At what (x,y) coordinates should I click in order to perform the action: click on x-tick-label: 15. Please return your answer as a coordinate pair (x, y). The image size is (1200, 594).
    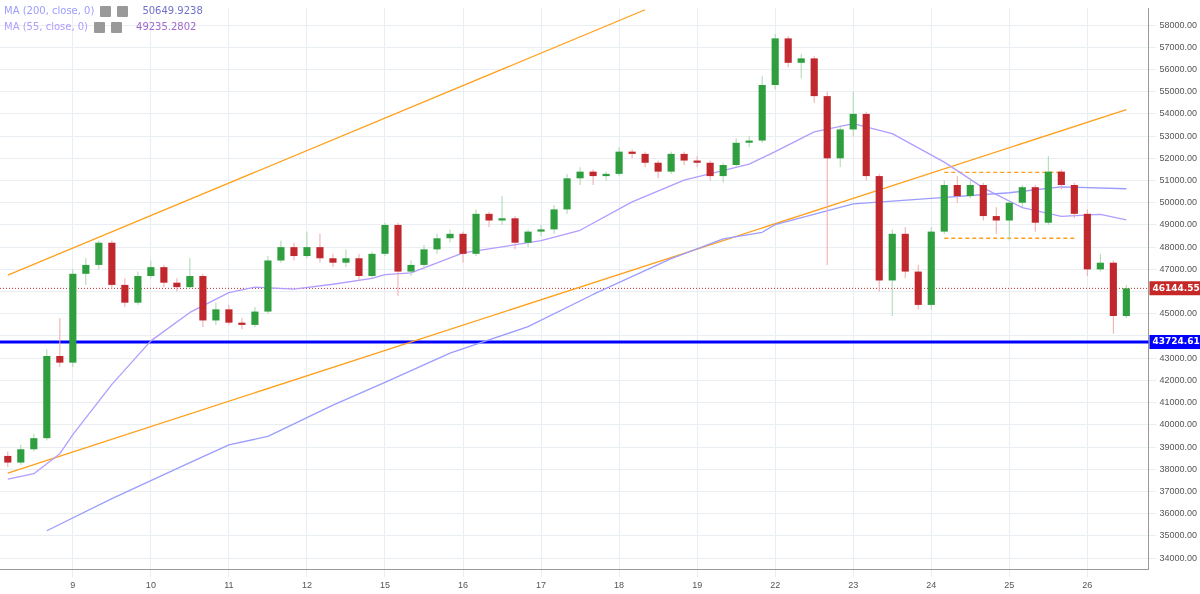
    Looking at the image, I should click on (384, 585).